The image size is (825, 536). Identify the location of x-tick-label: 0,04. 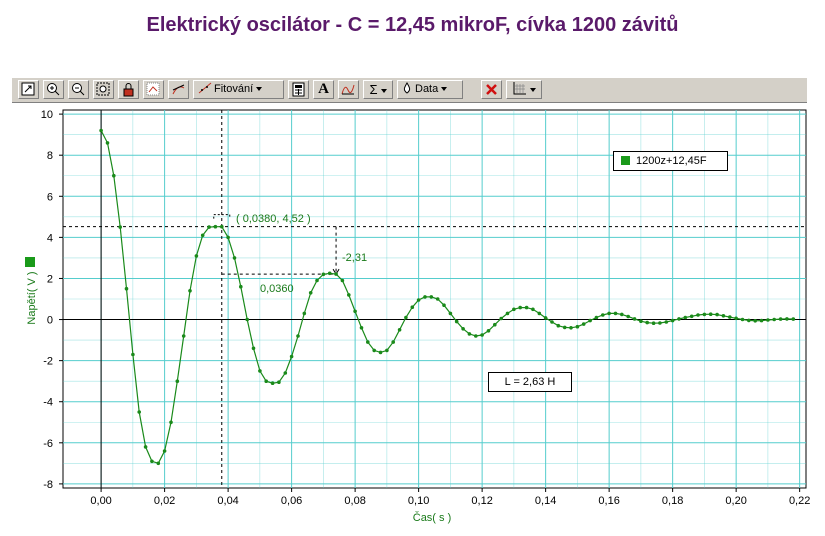
(227, 501).